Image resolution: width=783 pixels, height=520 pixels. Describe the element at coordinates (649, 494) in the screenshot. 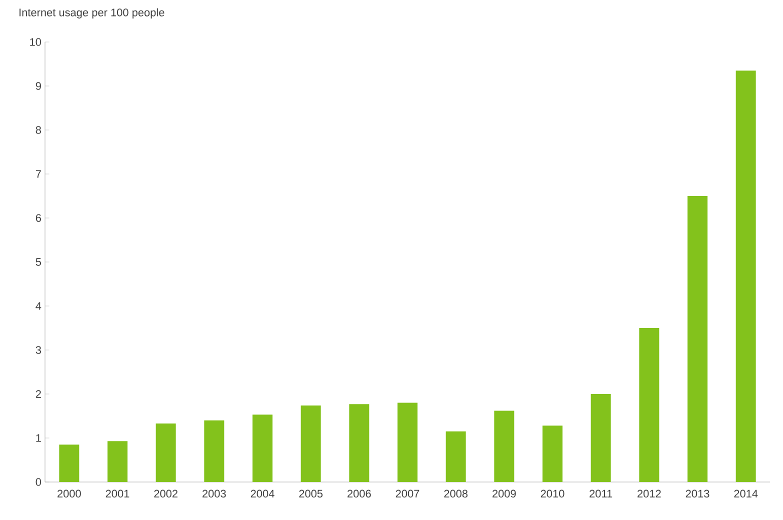

I see `x-tick-label: 2012` at that location.